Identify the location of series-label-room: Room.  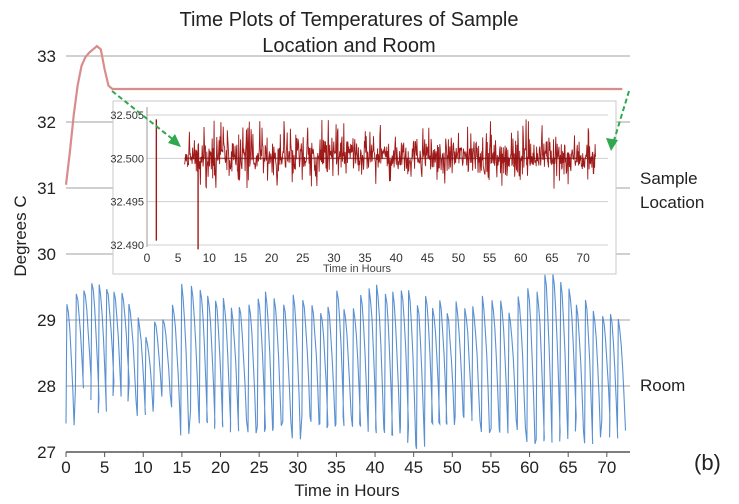
(662, 385).